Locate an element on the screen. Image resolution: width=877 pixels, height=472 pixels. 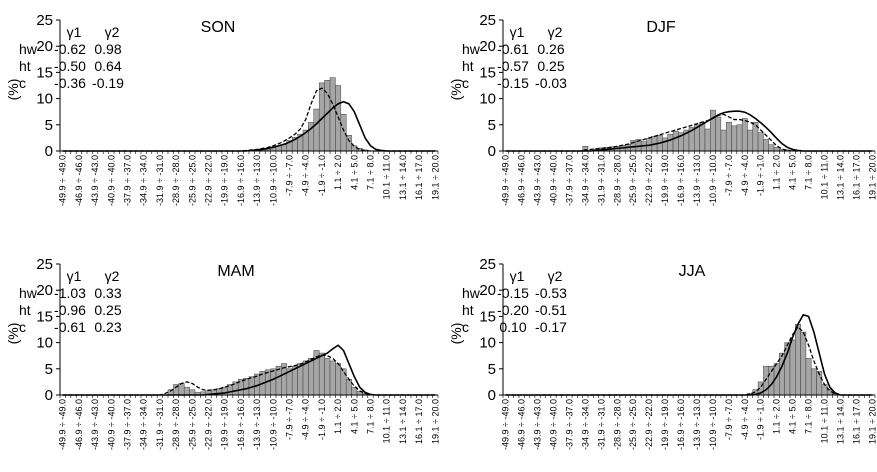
jja-stats-value: -0.17 is located at coordinates (551, 327).